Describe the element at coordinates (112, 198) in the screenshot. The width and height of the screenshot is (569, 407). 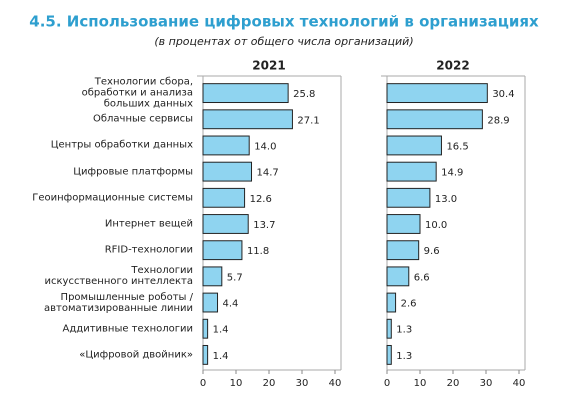
I see `category-label: Геоинформационные системы` at that location.